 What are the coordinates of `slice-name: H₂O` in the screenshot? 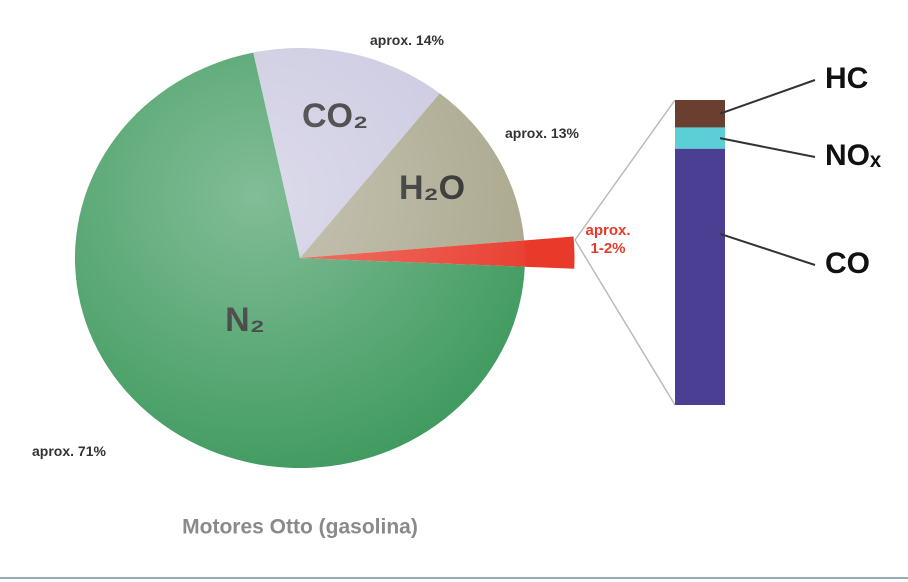 It's located at (432, 188).